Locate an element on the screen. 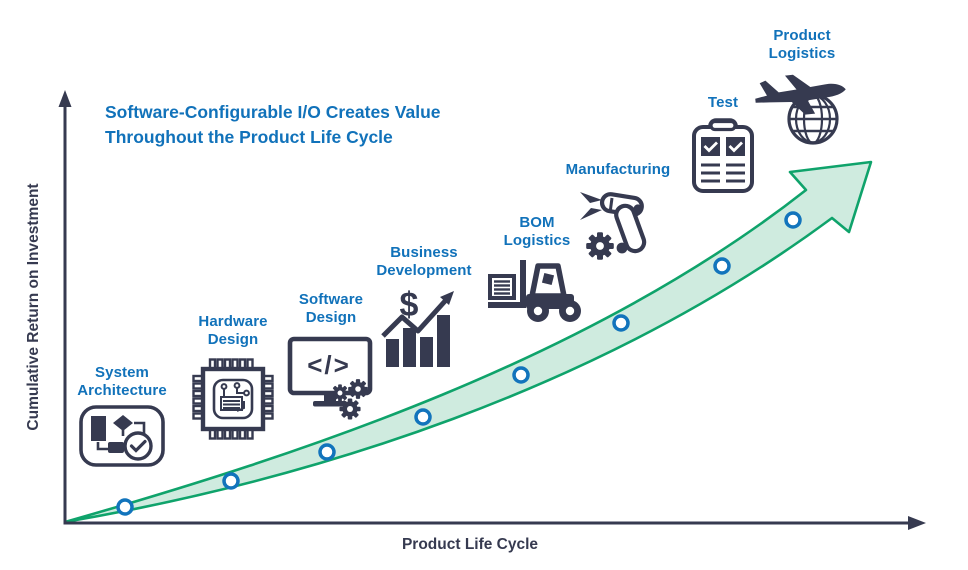 This screenshot has width=968, height=570. stage-software-design: Software Design </> is located at coordinates (331, 357).